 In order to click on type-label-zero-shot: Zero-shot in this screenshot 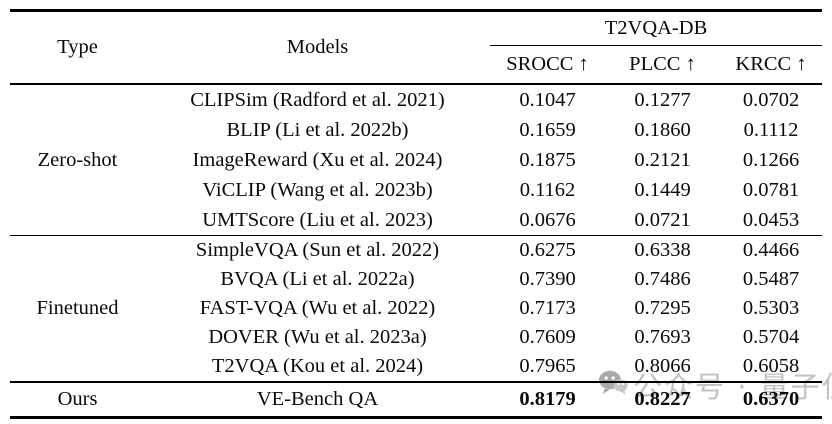, I will do `click(77, 159)`.